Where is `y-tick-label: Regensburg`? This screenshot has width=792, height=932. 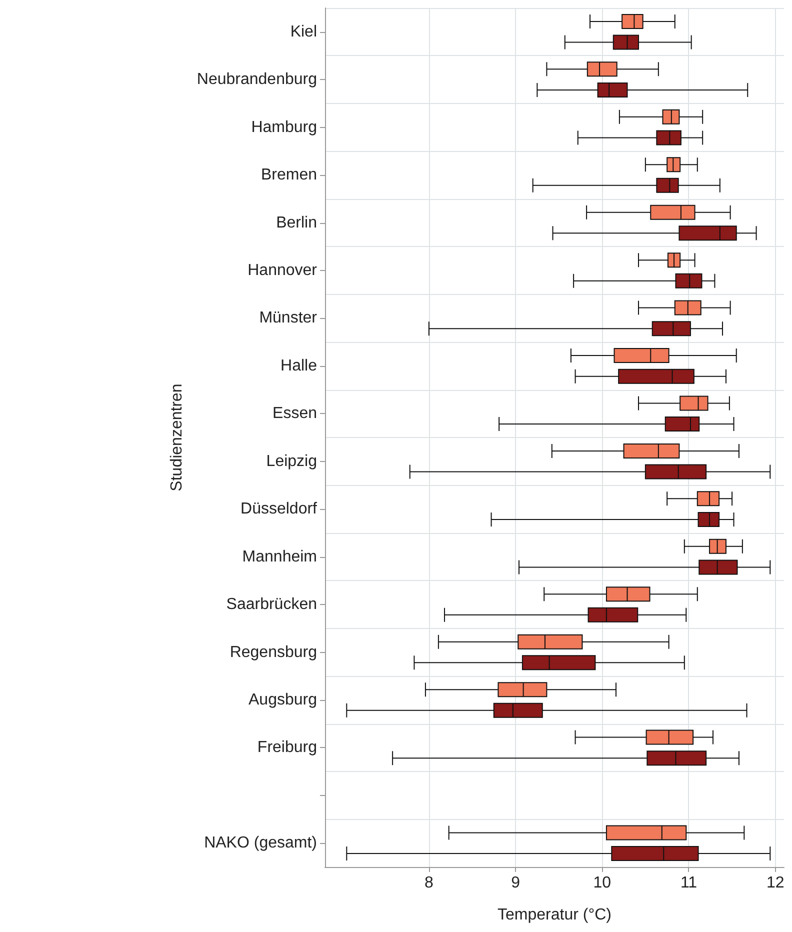 y-tick-label: Regensburg is located at coordinates (273, 652).